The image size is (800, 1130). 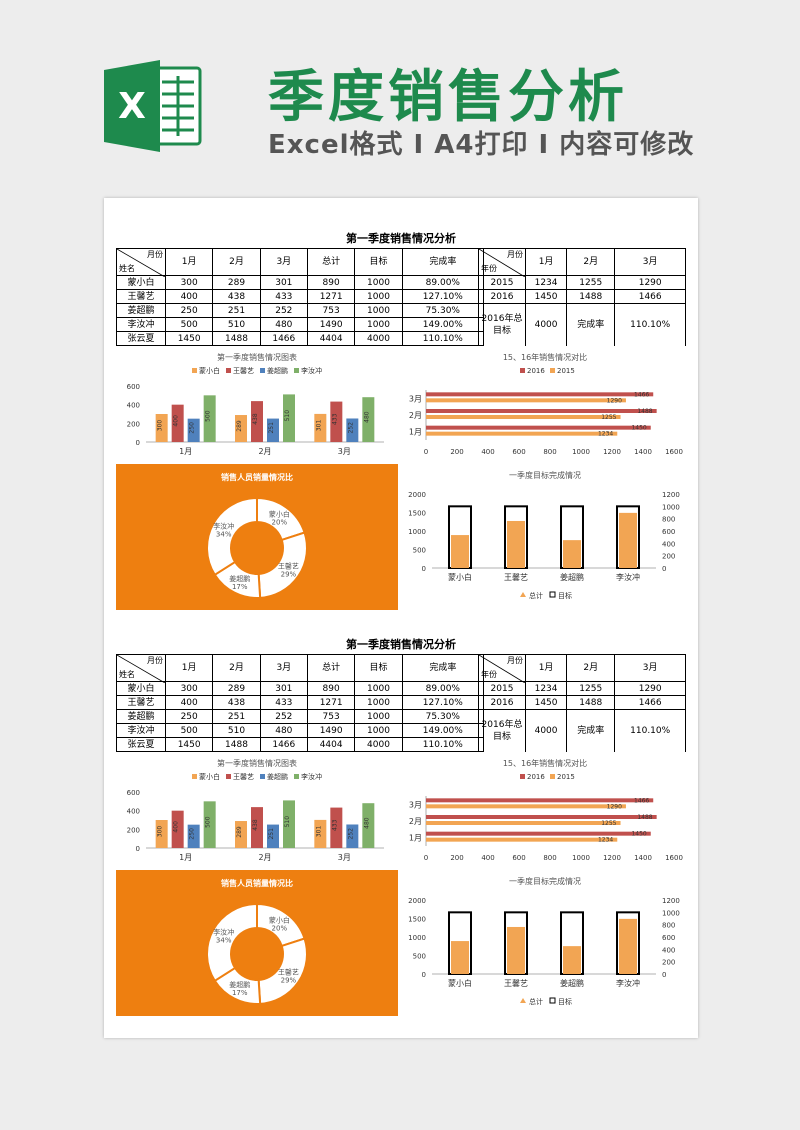 What do you see at coordinates (443, 262) in the screenshot?
I see `col-header: 完成率` at bounding box center [443, 262].